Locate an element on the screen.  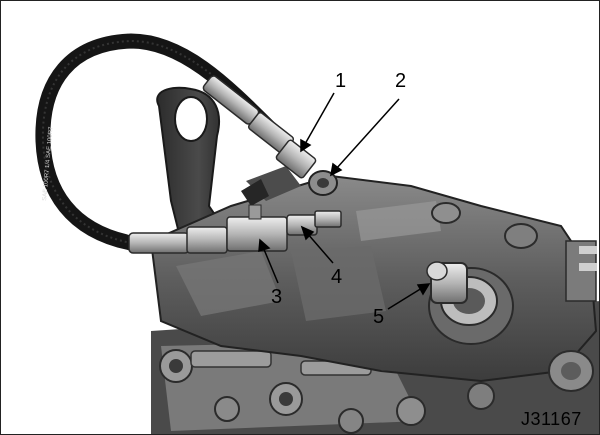
callout-4: 4 is located at coordinates (337, 277).